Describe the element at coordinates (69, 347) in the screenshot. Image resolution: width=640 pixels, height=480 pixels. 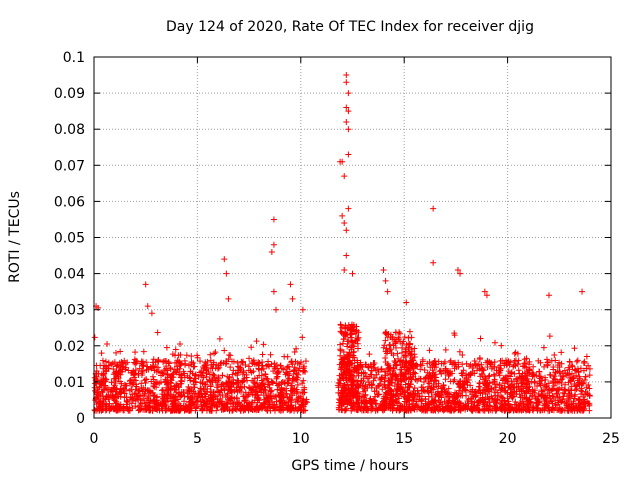
I see `y-tick-label: 0.02` at that location.